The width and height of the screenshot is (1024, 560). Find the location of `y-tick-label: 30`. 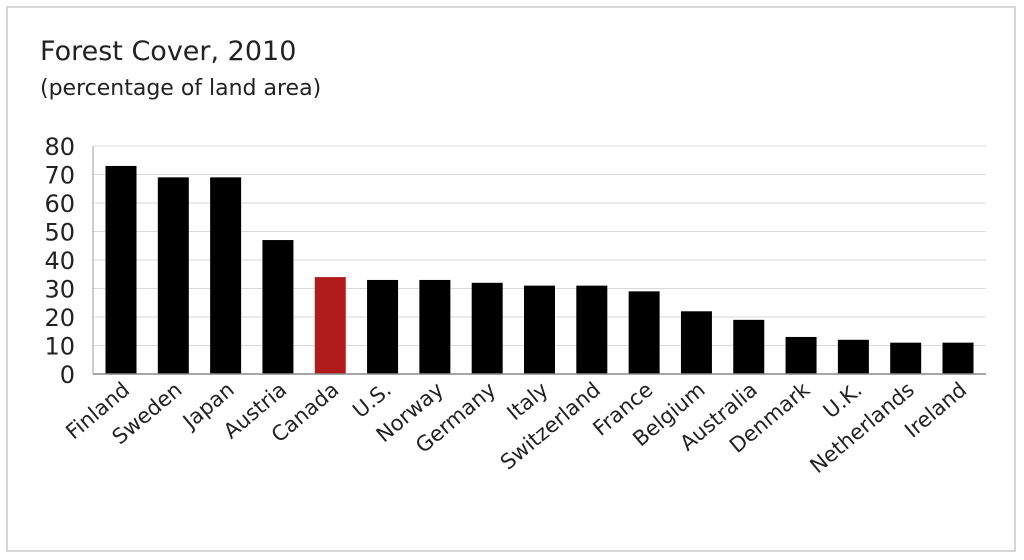

y-tick-label: 30 is located at coordinates (59, 290).